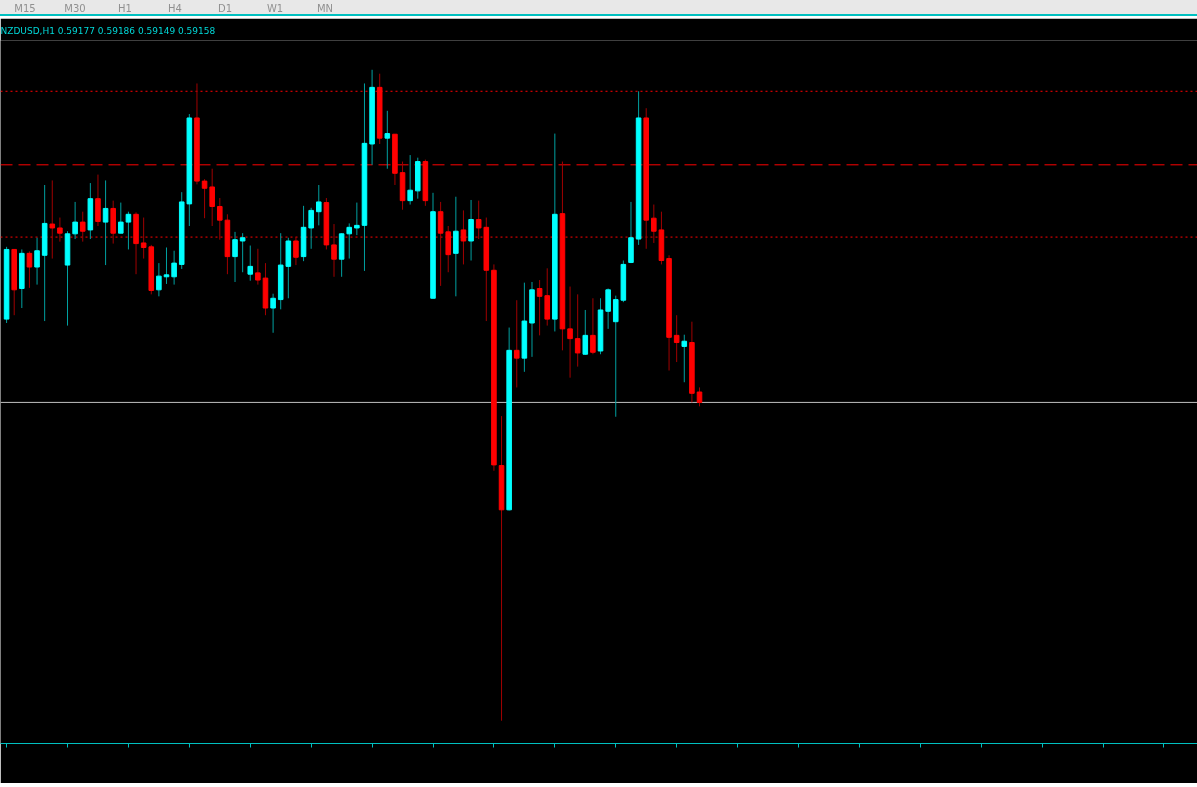 The height and width of the screenshot is (787, 1197). I want to click on text: H4, so click(175, 9).